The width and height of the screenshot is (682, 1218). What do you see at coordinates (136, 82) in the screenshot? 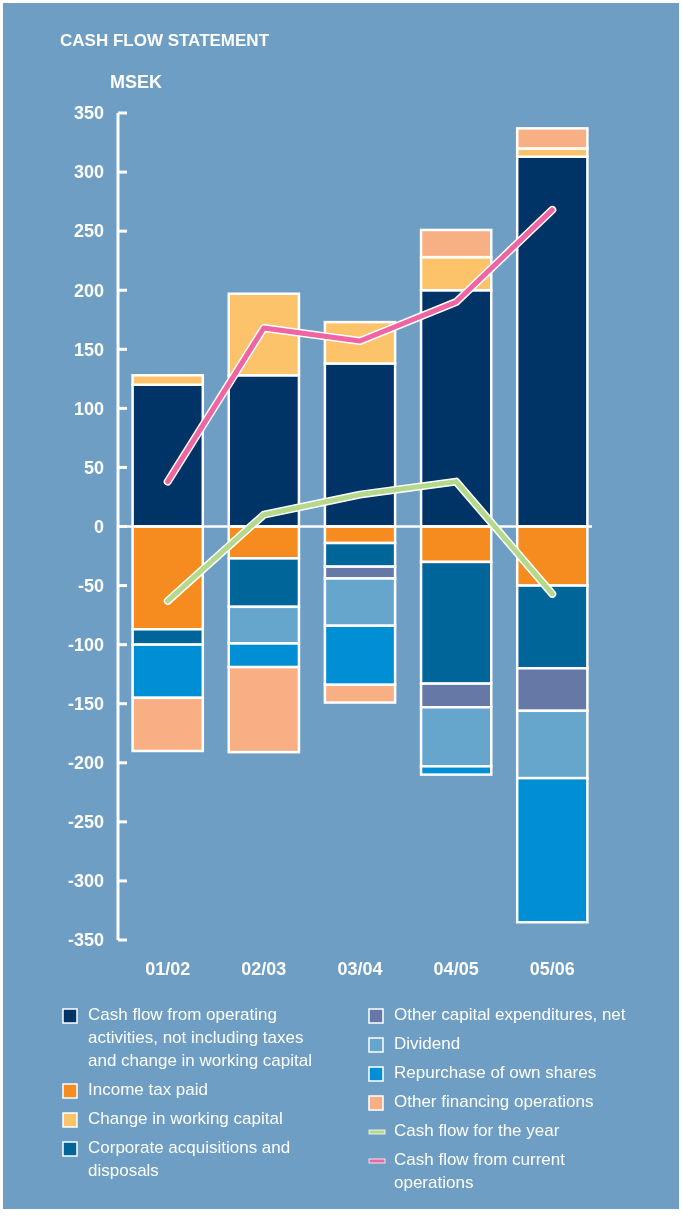
I see `y-axis-title: MSEK` at bounding box center [136, 82].